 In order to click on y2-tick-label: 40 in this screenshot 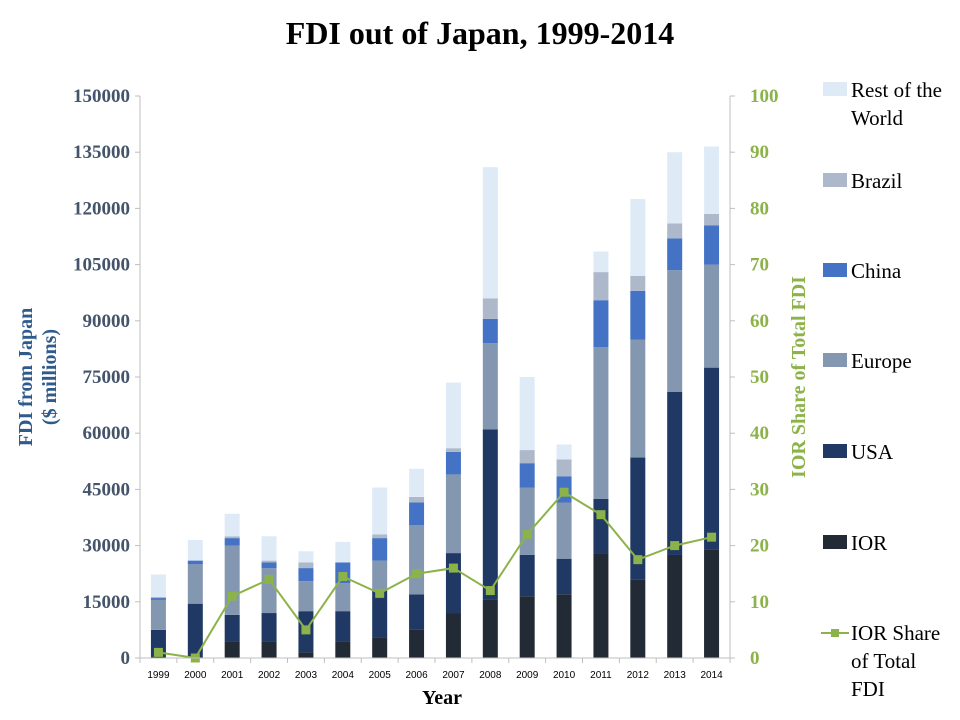, I will do `click(759, 433)`.